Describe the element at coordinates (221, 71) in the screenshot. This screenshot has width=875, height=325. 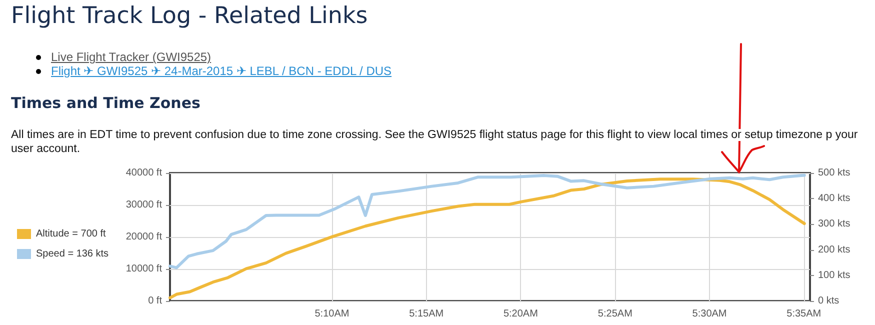
I see `text: Flight ✈ GWI9525 ✈ 24-Mar-2015 ✈ LEBL / BCN - EDDL / DUS` at that location.